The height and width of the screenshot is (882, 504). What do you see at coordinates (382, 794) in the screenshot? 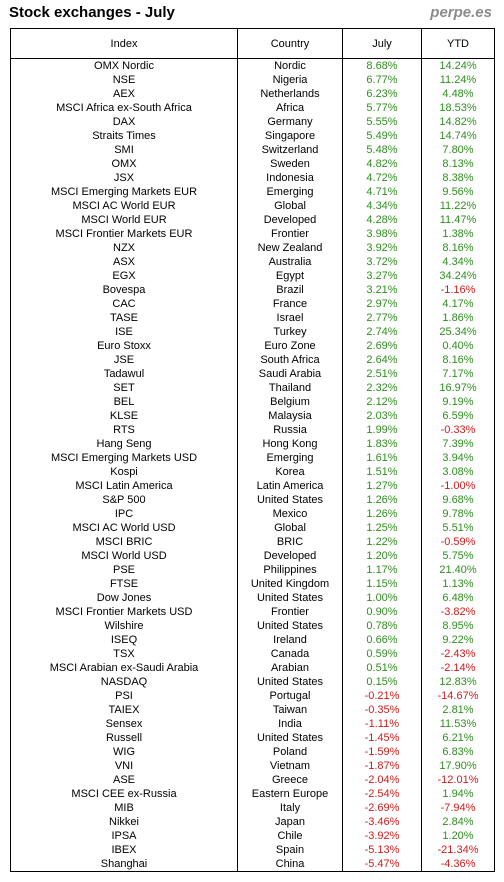
I see `july-change-cell: -2.54%` at bounding box center [382, 794].